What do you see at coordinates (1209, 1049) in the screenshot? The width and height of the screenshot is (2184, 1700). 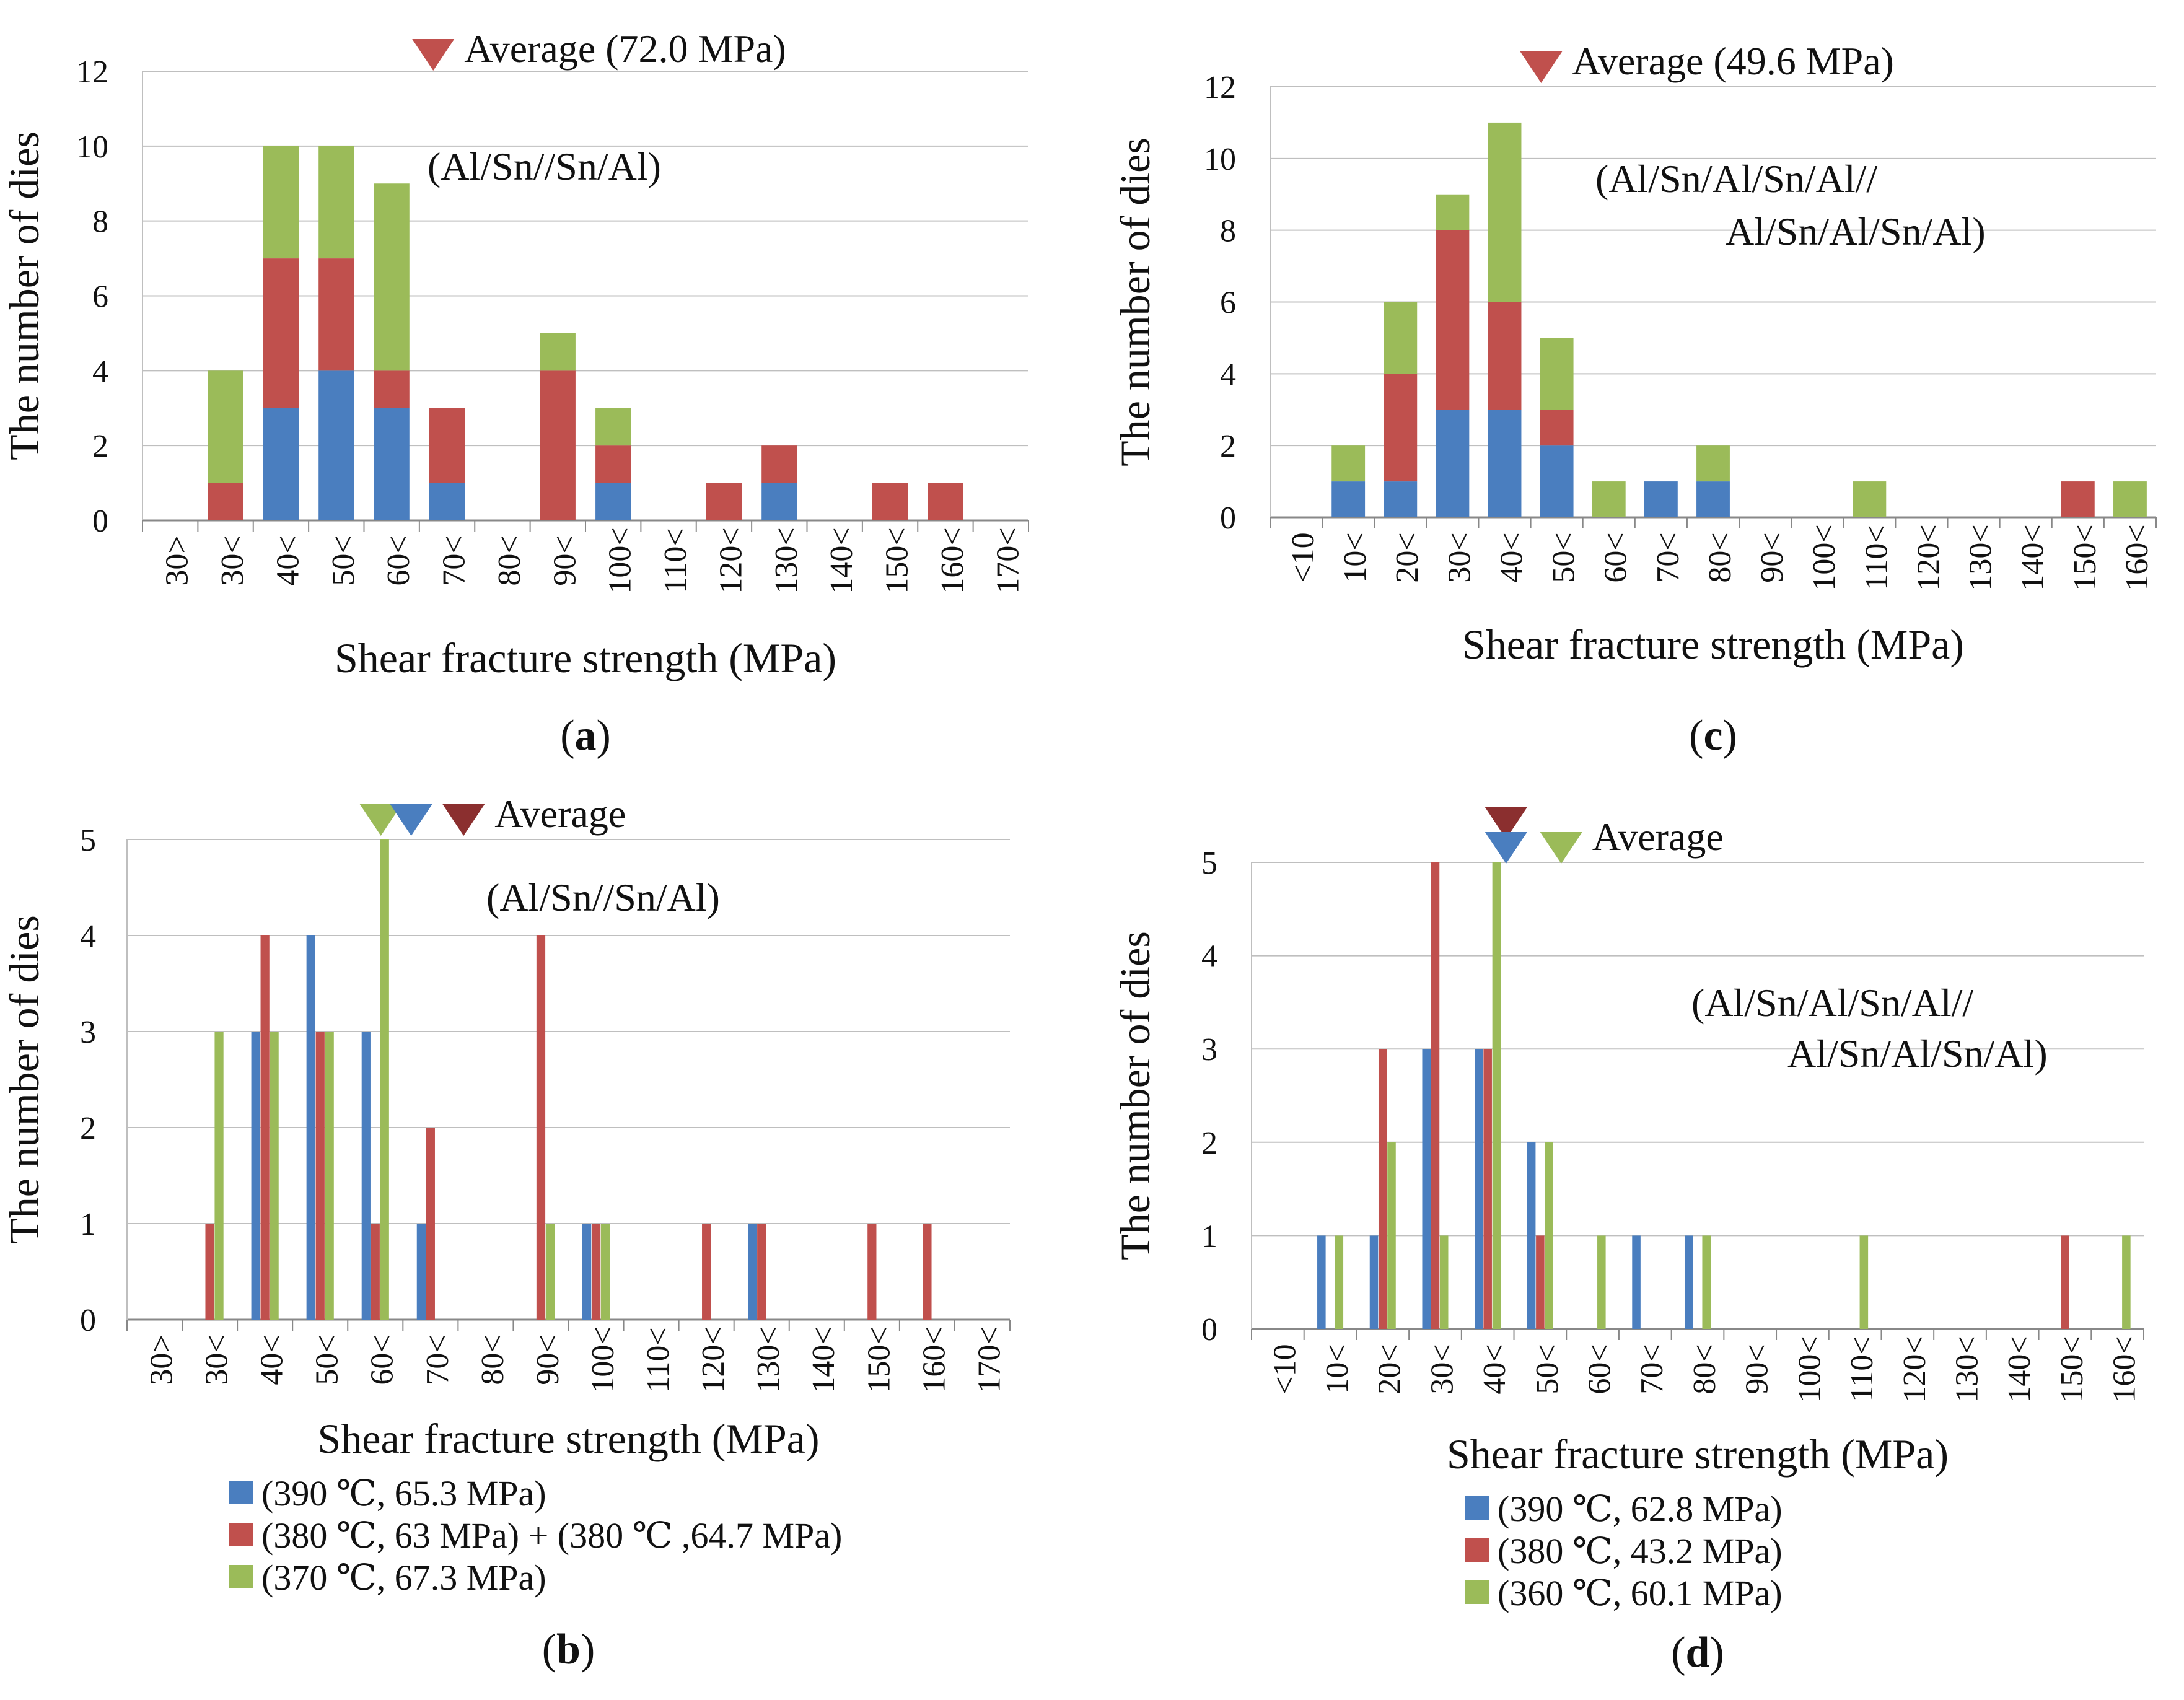 I see `y-tick-label: 3` at bounding box center [1209, 1049].